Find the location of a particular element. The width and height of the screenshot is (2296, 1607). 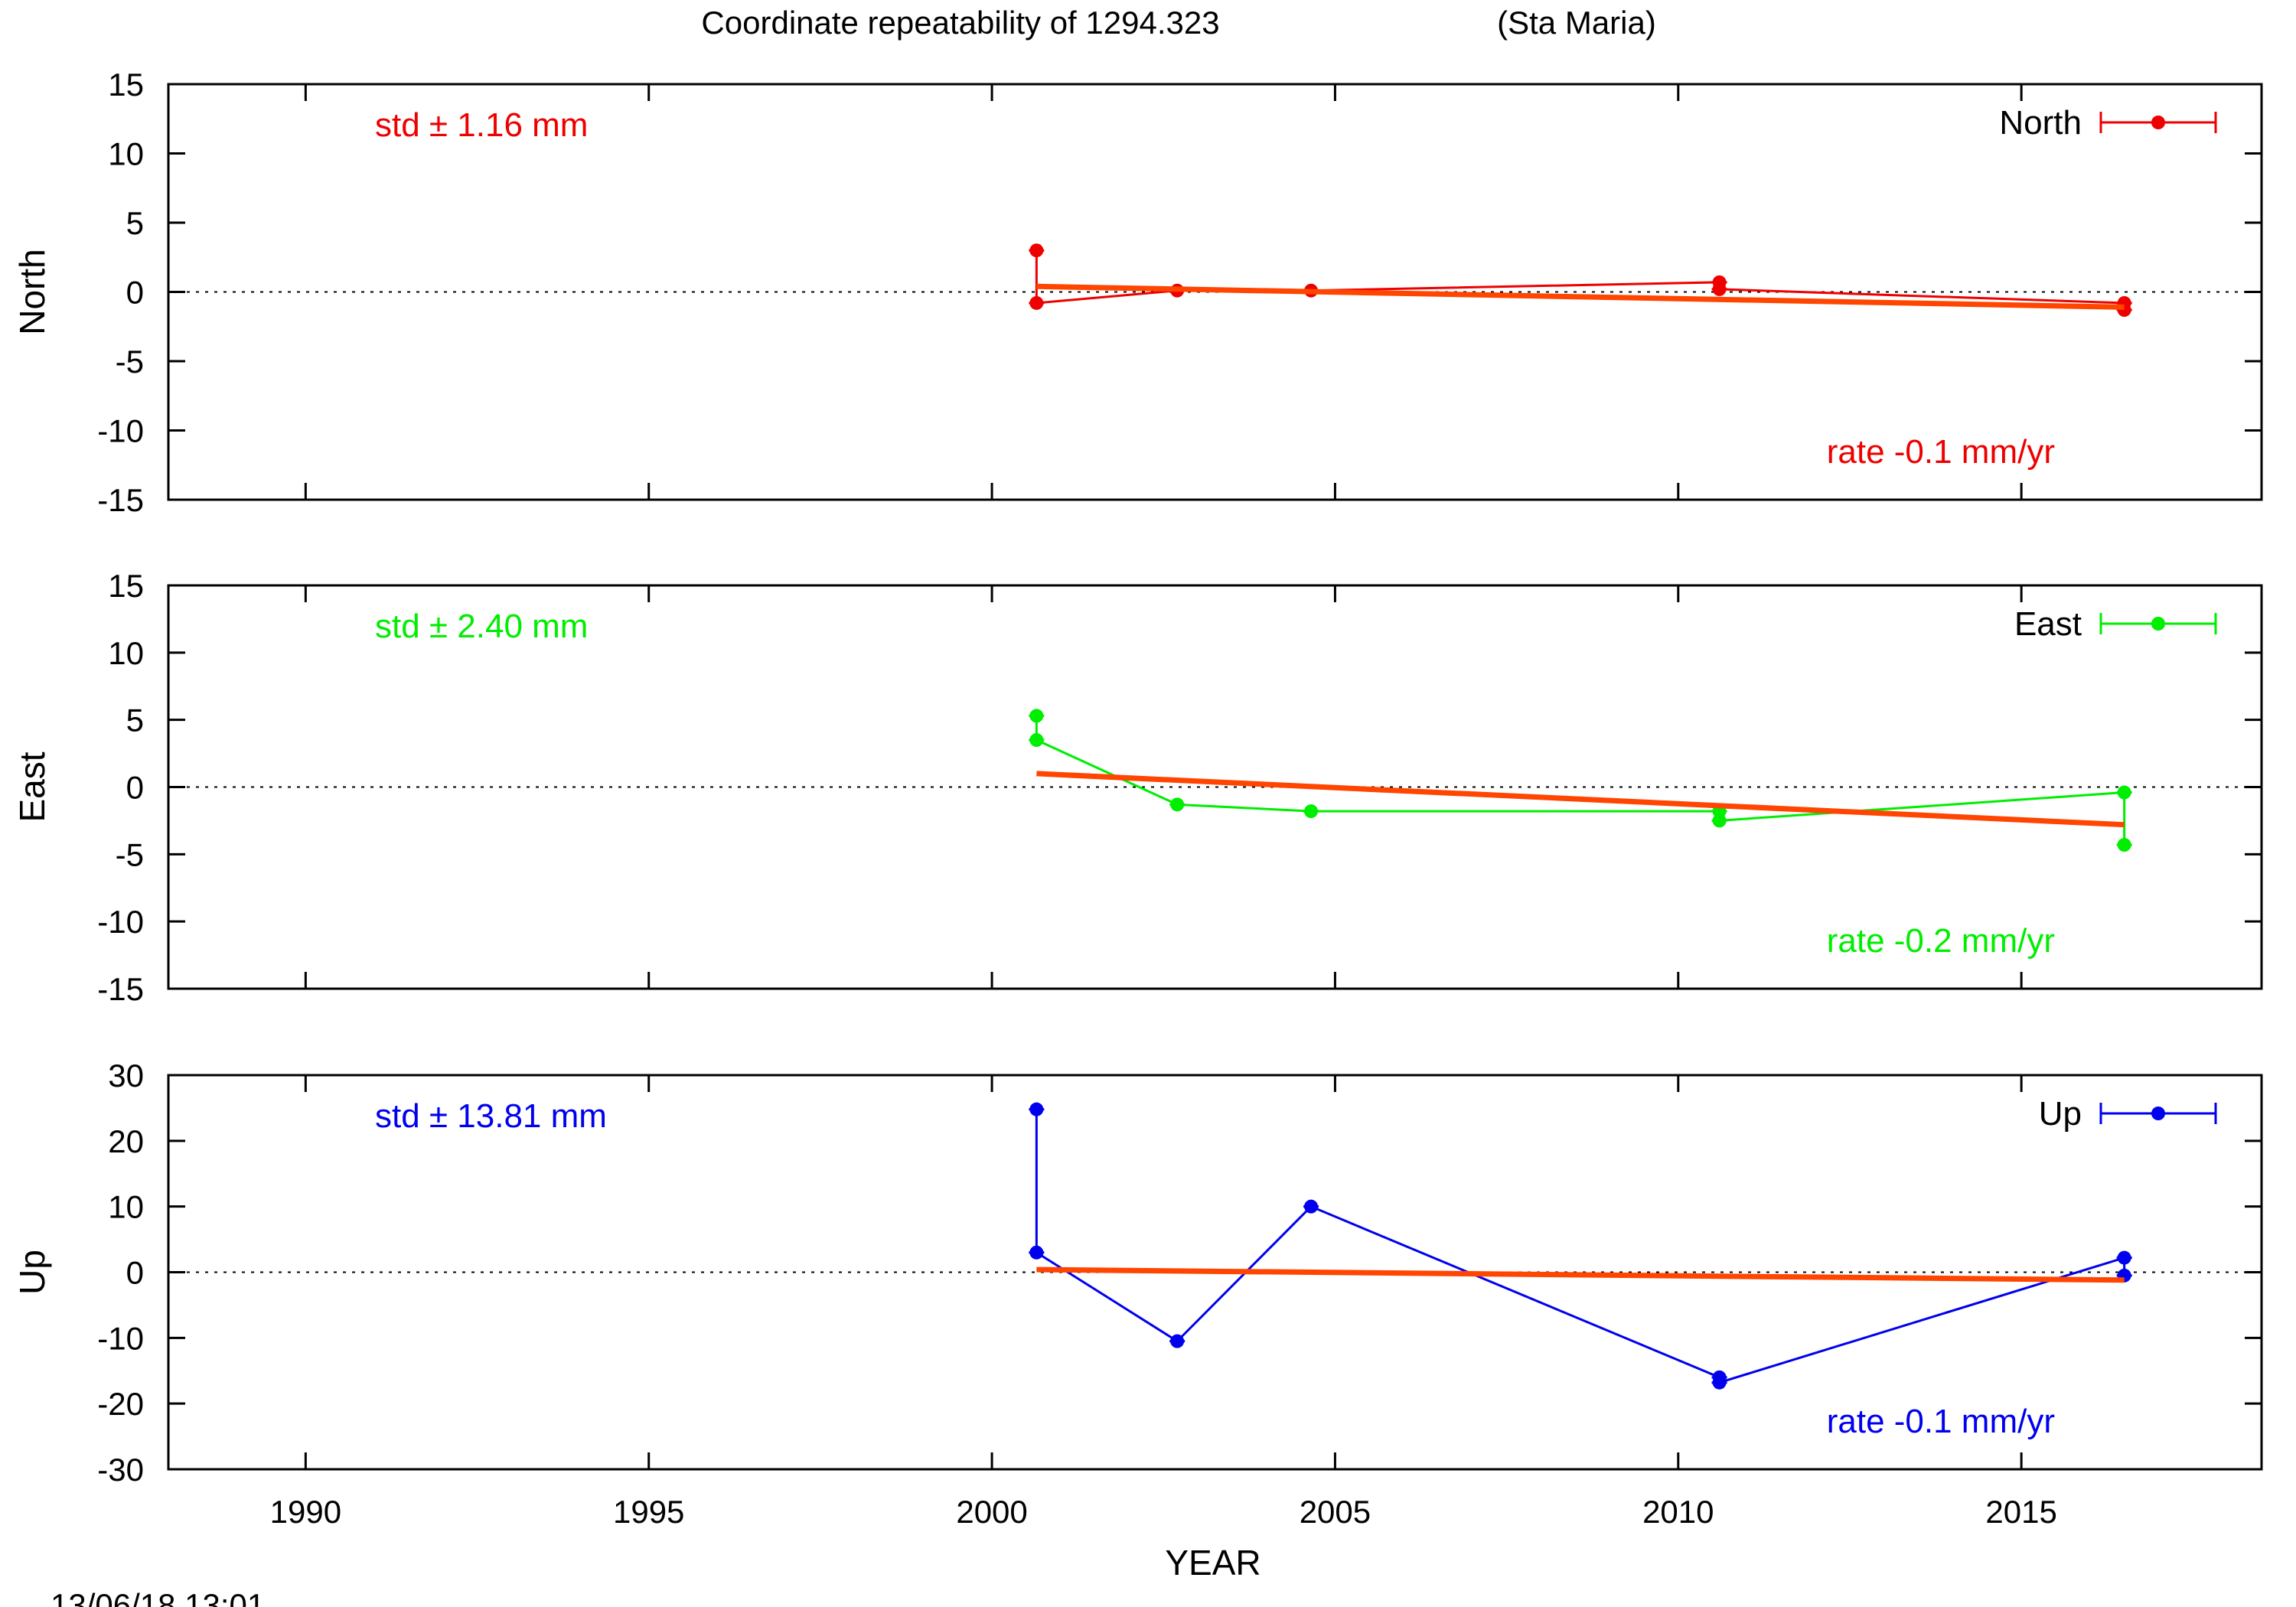

std-annotation-north: std ± 1.16 mm is located at coordinates (481, 125).